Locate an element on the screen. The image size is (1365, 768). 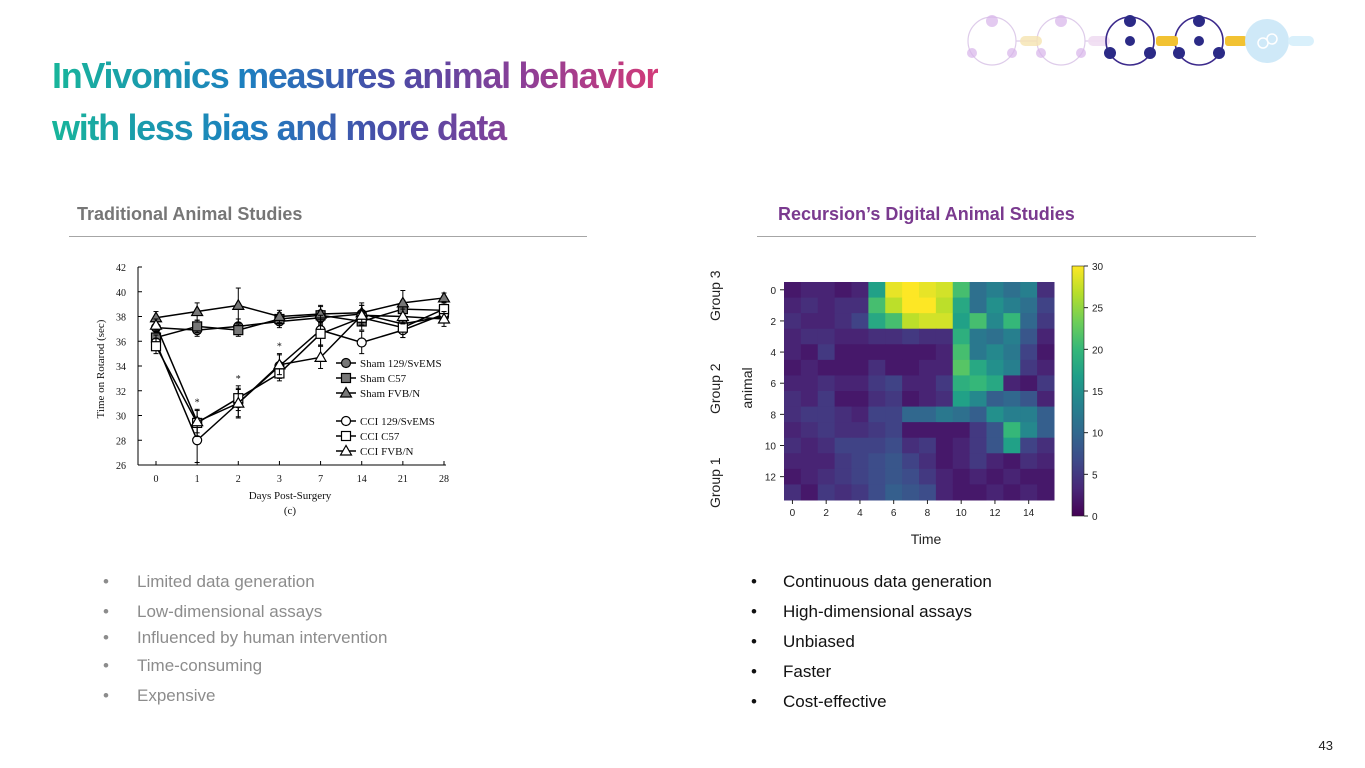
rotarod-significance-marker: * is located at coordinates (238, 379).